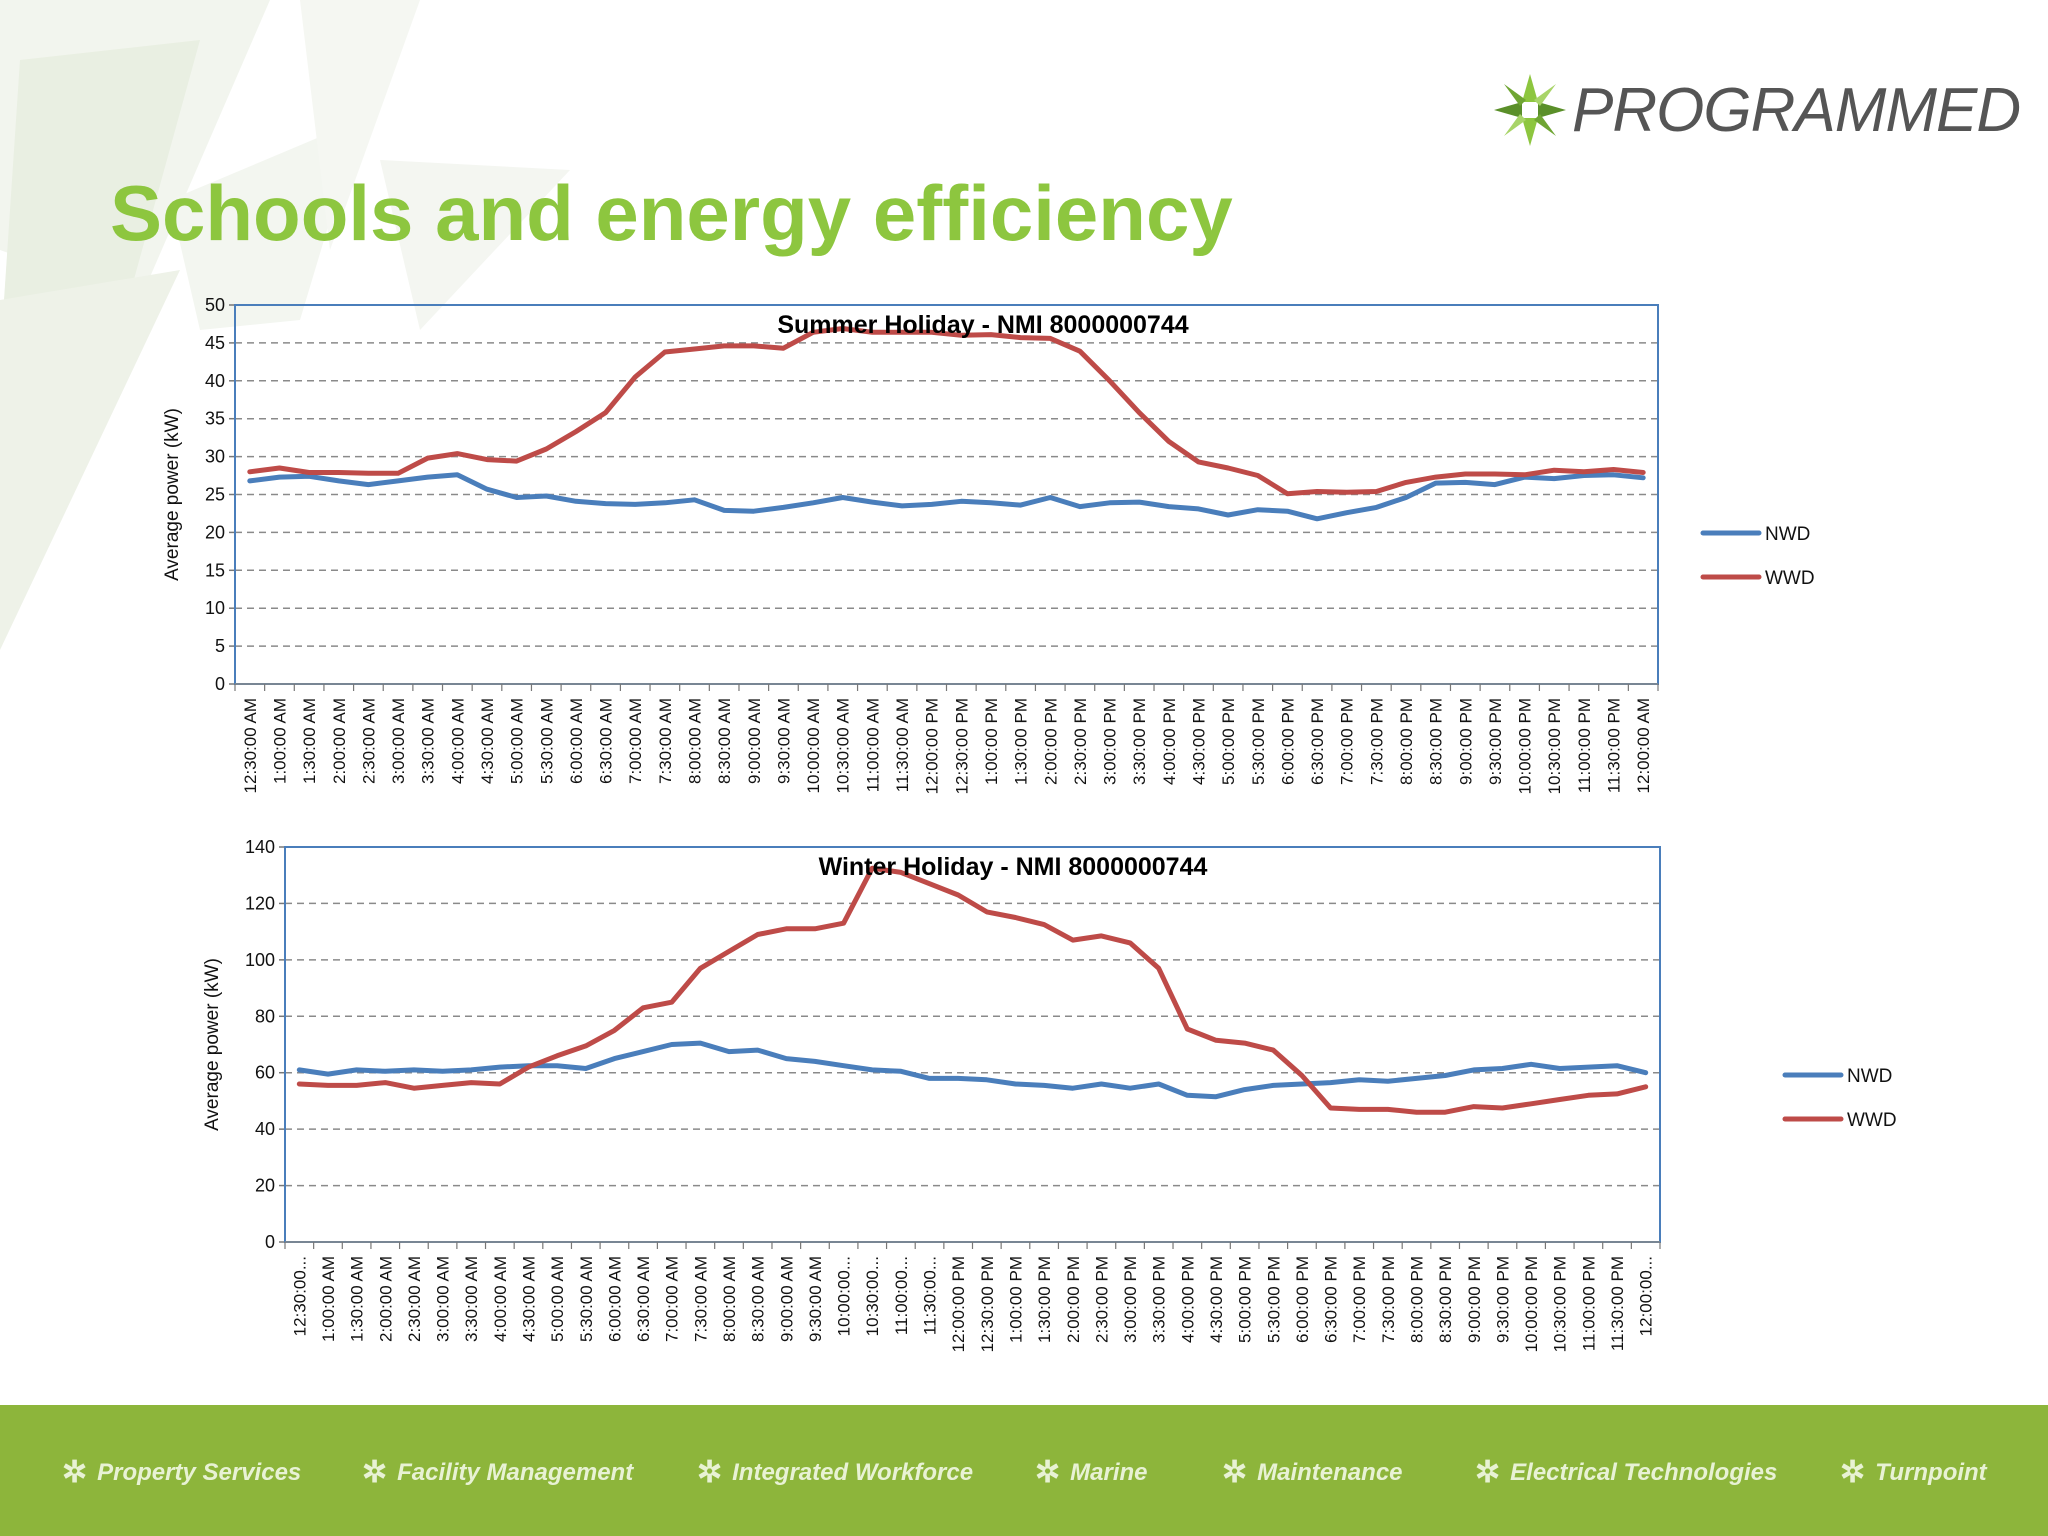 This screenshot has width=2048, height=1536. What do you see at coordinates (500, 1299) in the screenshot?
I see `x-tick-label: 4:00:00 AM` at bounding box center [500, 1299].